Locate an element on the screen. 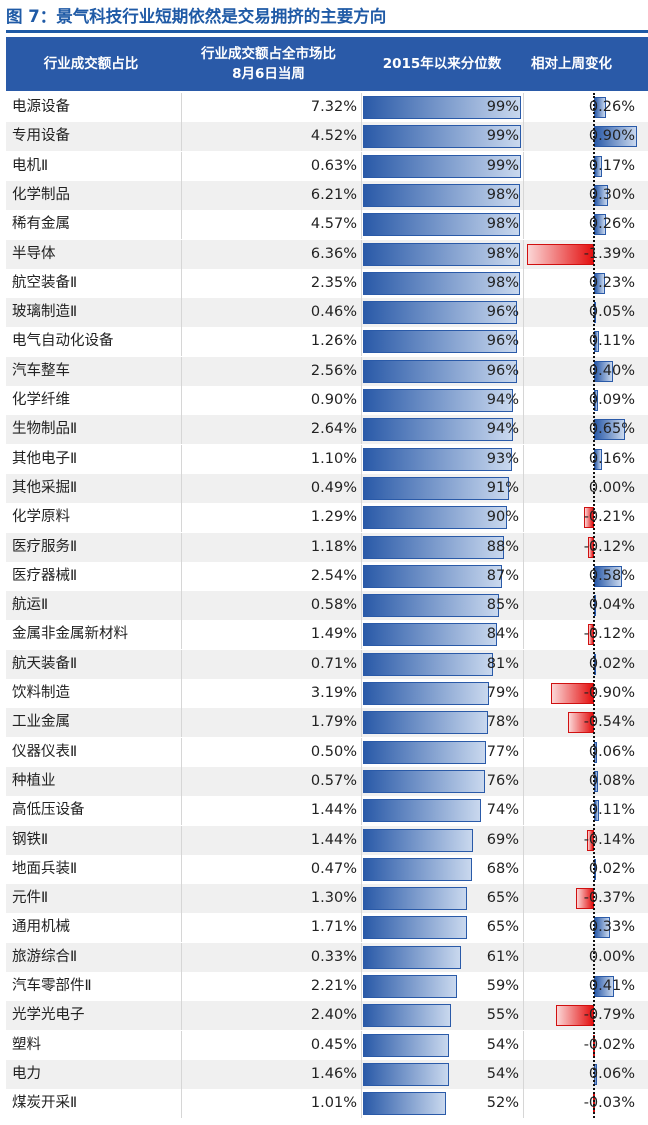 This screenshot has height=1125, width=648. market-share-value: 1.30% is located at coordinates (333, 898).